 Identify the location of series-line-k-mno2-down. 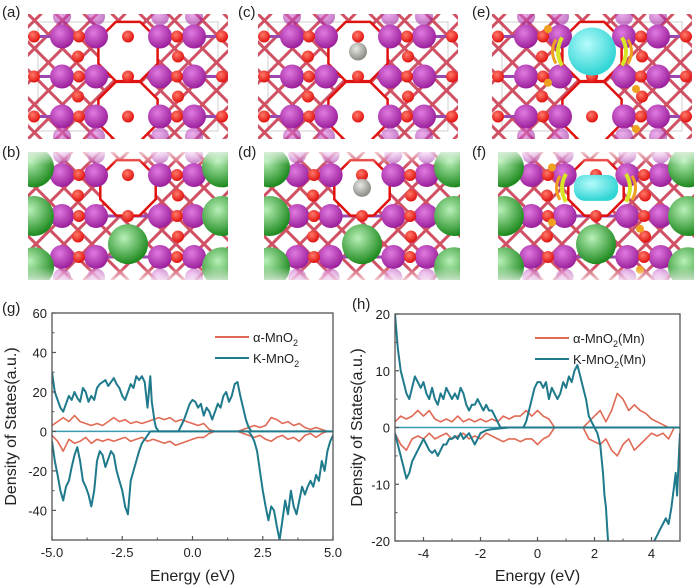
(192, 485).